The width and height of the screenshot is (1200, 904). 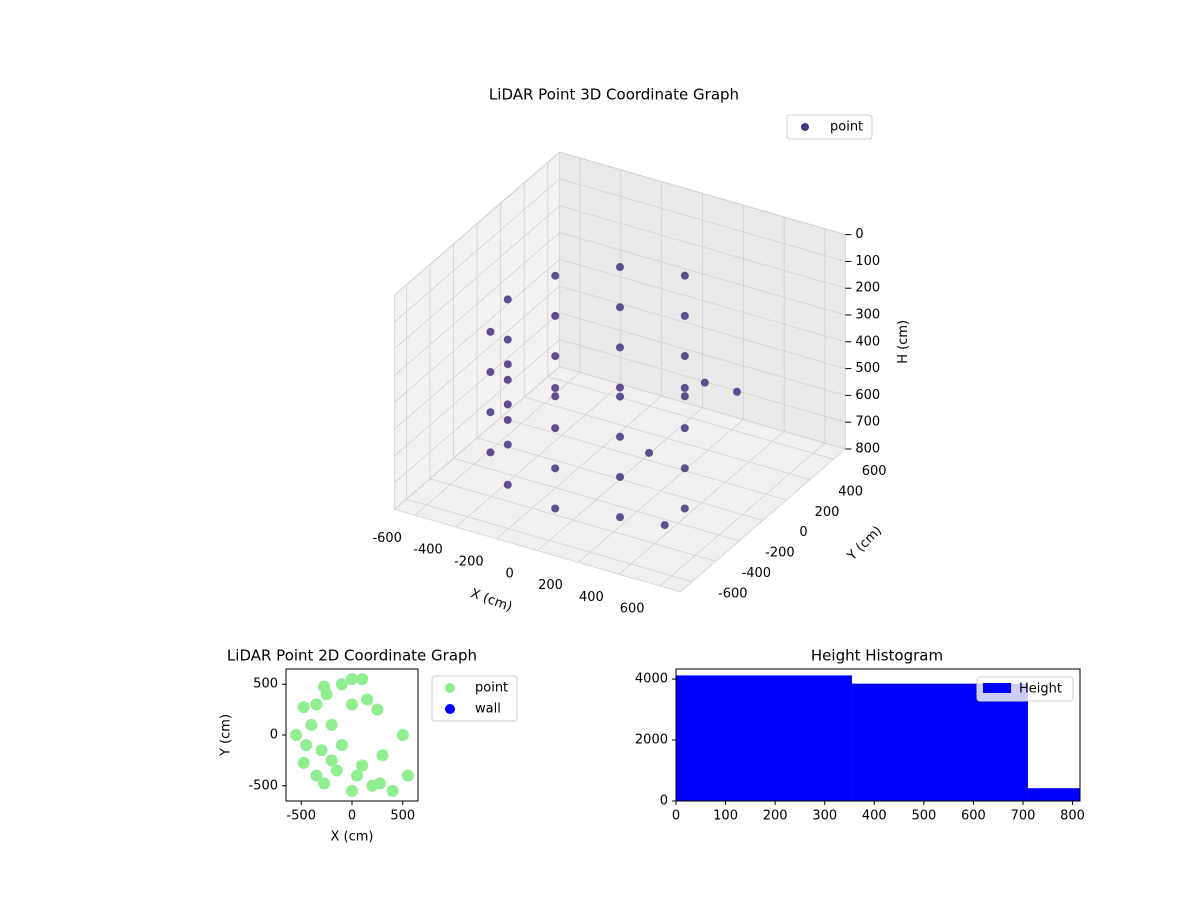 What do you see at coordinates (1023, 816) in the screenshot?
I see `x-tick-label: 700` at bounding box center [1023, 816].